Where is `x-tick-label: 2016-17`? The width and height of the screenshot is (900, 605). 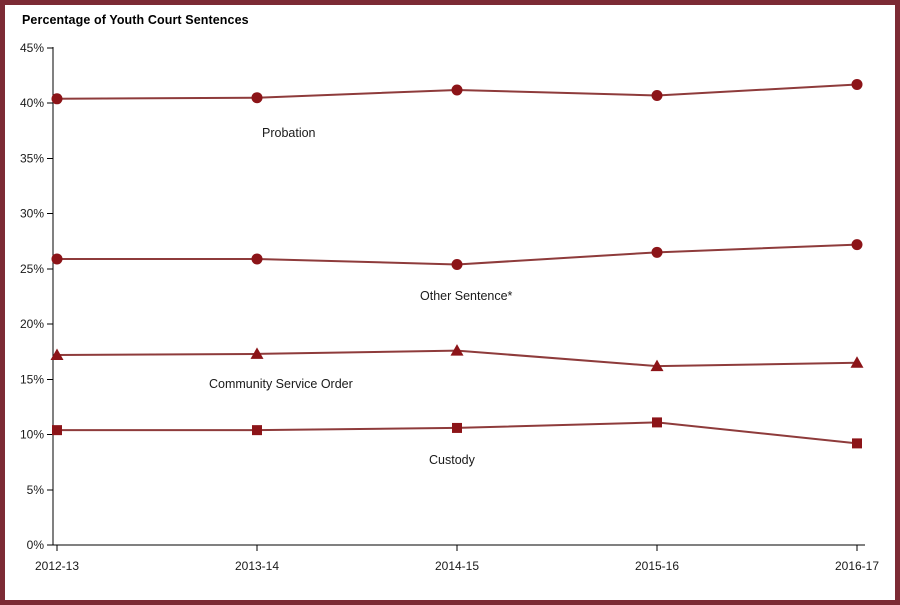
x-tick-label: 2016-17 is located at coordinates (857, 566).